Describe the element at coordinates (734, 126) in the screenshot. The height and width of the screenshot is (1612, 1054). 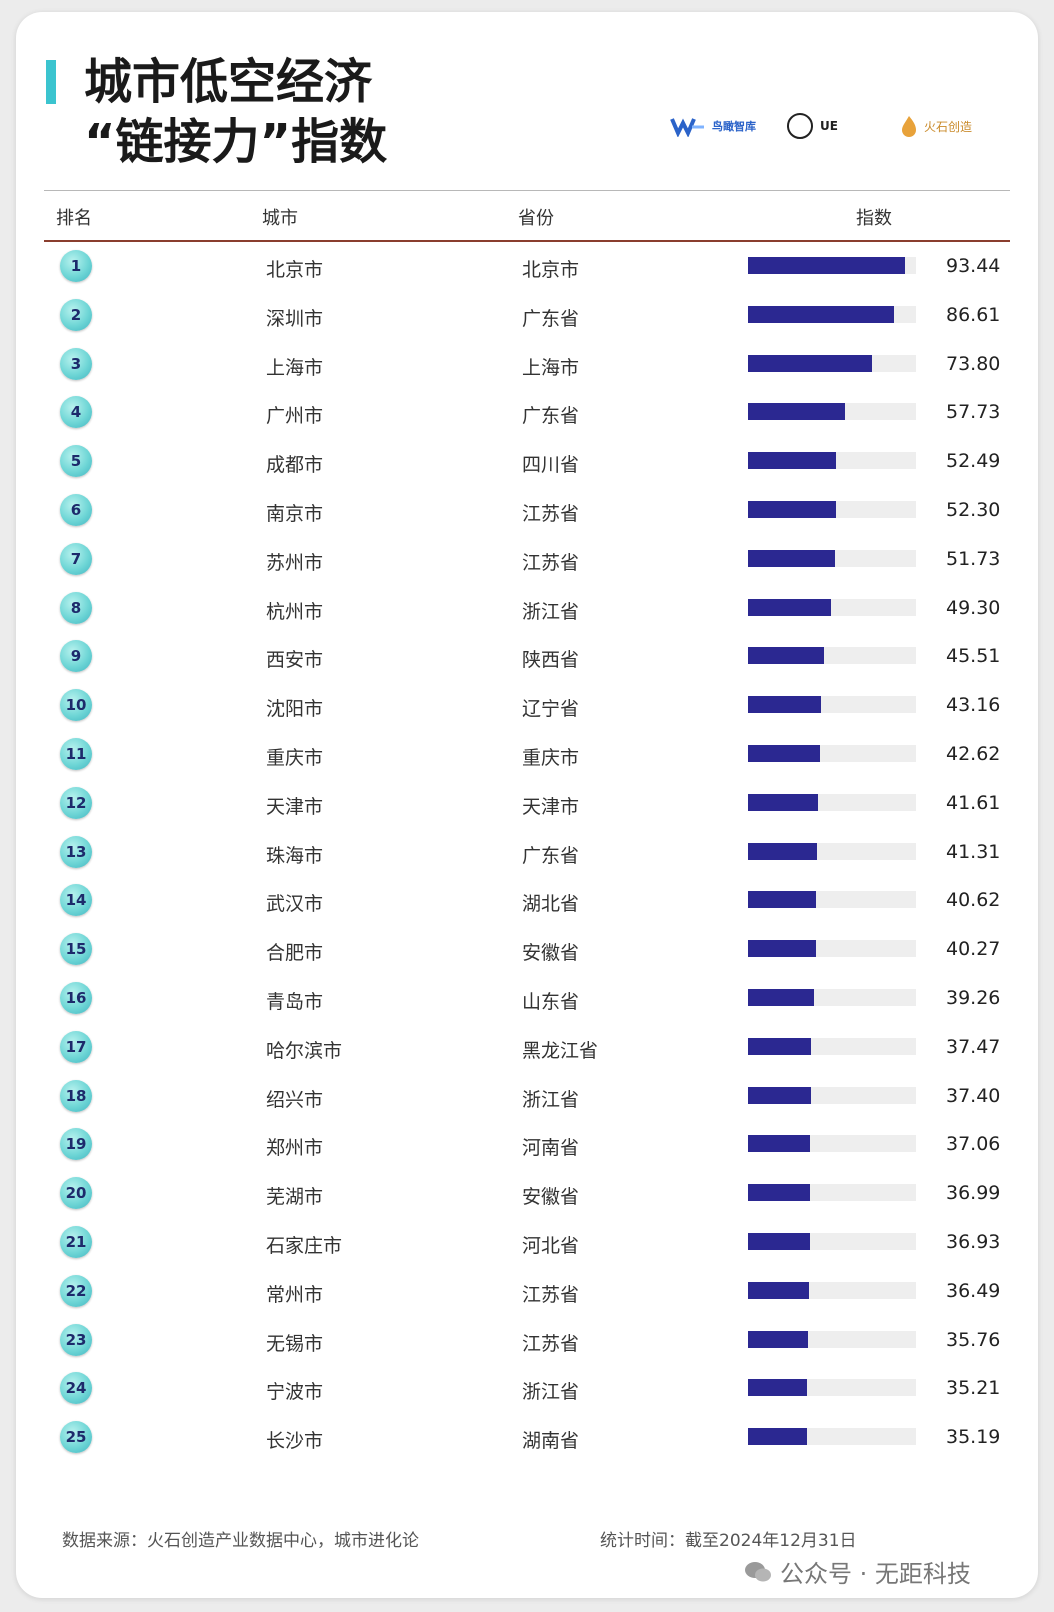
I see `logo-text: 鸟瞰智库` at that location.